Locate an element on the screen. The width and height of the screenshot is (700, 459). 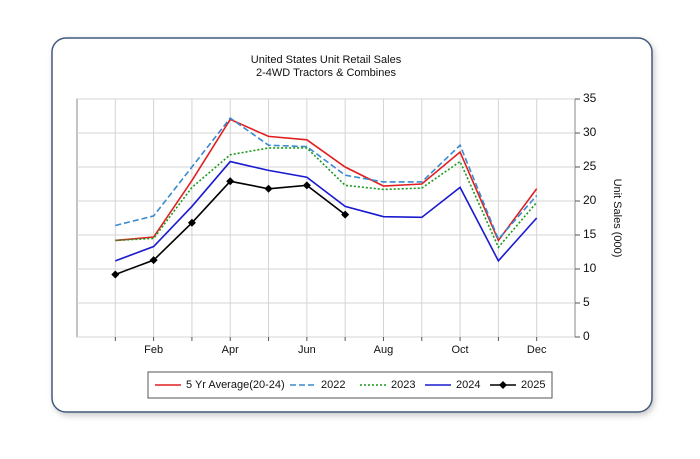
x-tick-label: Feb is located at coordinates (153, 350).